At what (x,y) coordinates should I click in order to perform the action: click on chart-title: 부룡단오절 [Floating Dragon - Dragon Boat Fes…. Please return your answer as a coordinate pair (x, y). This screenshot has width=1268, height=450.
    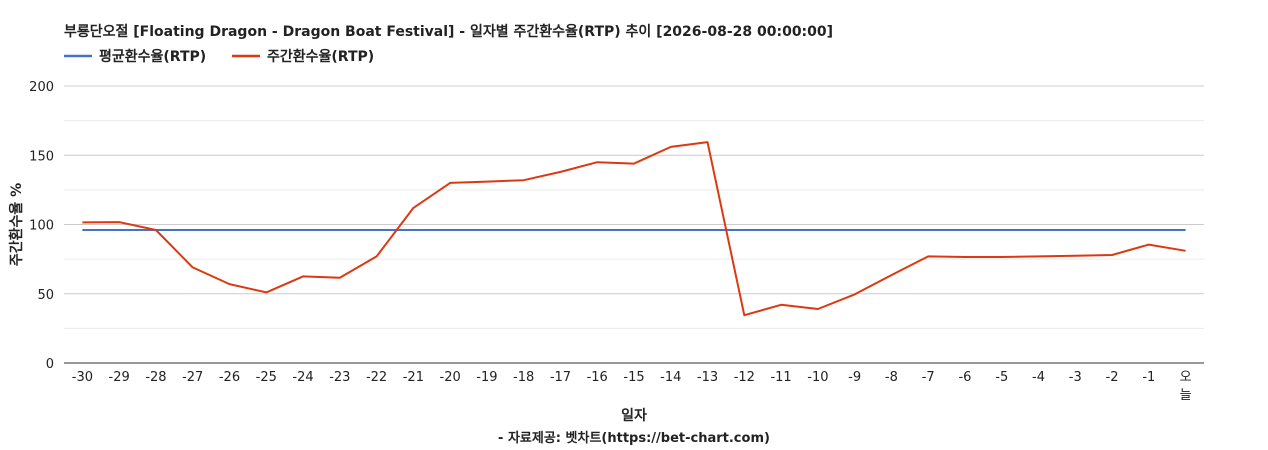
    Looking at the image, I should click on (448, 31).